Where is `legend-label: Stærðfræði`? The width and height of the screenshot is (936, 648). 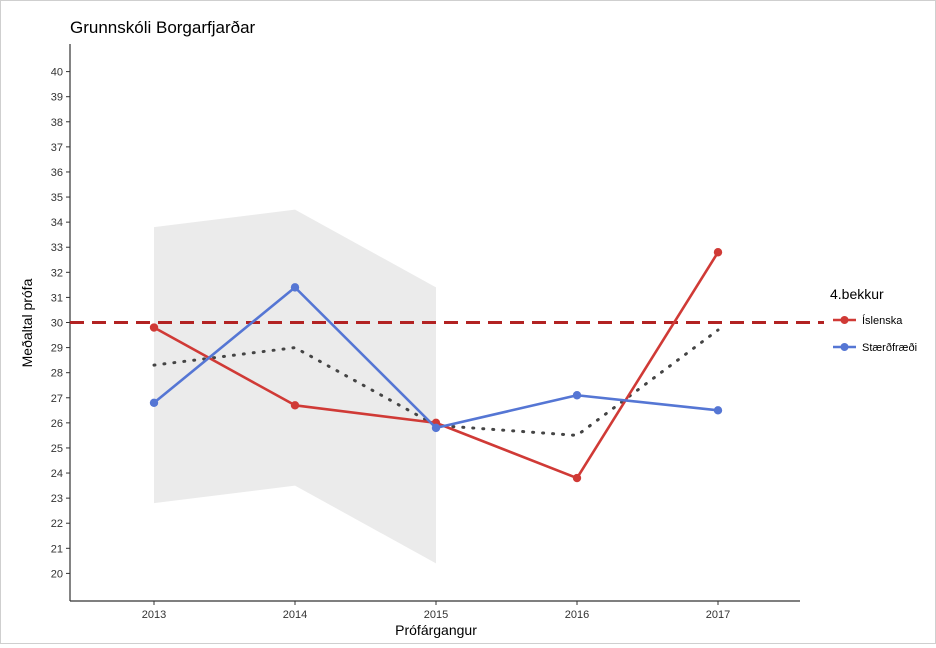
legend-label: Stærðfræði is located at coordinates (889, 348).